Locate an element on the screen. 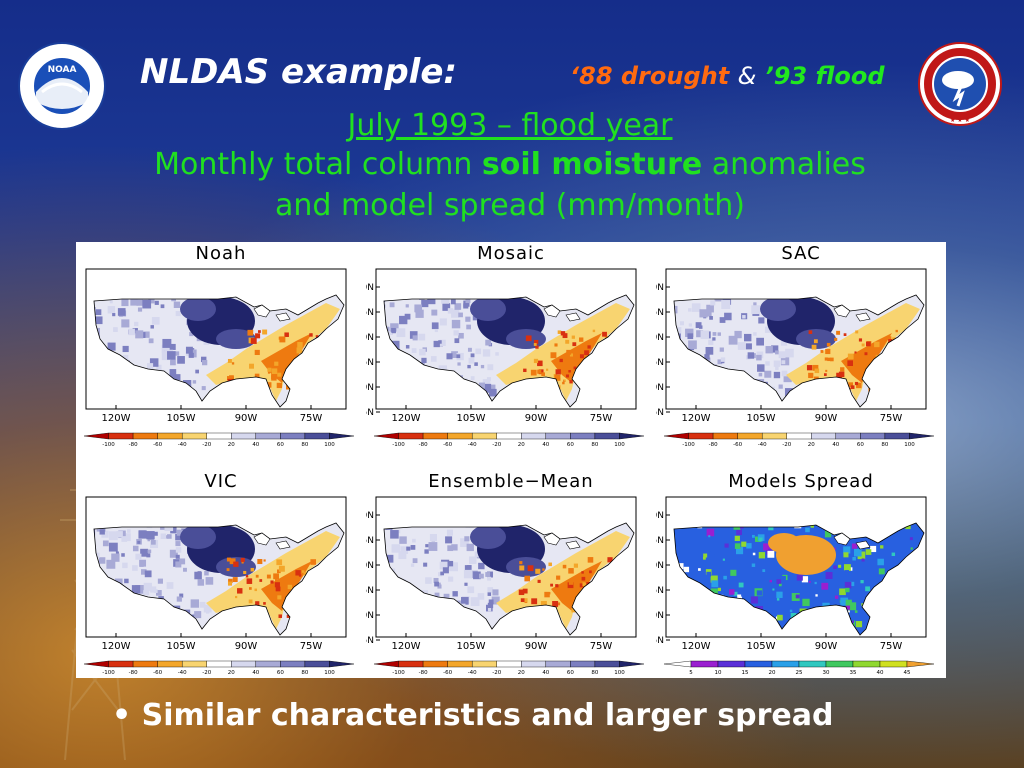  slide-subtitle: ‘88 drought & ’93 flood is located at coordinates (727, 76).